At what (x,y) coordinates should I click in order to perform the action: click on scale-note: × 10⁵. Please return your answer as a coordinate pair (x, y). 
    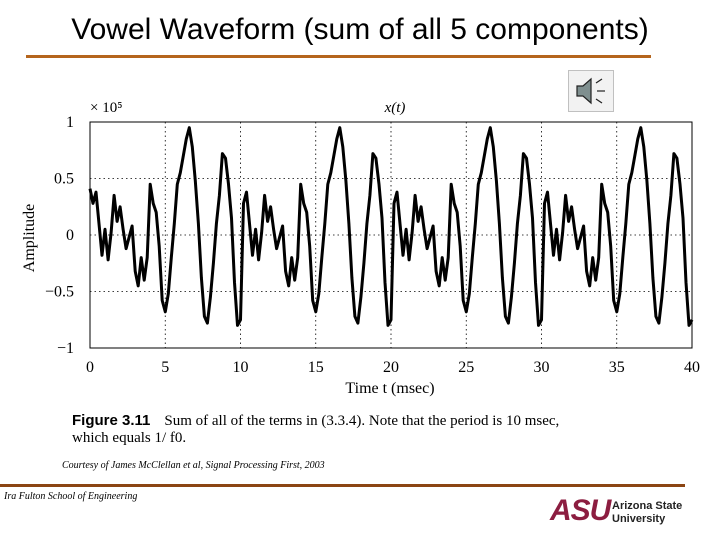
    Looking at the image, I should click on (106, 108).